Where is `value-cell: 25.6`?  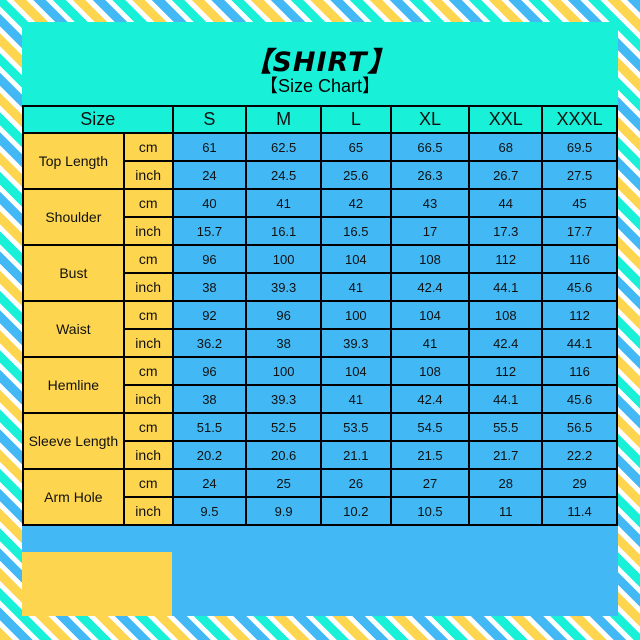 value-cell: 25.6 is located at coordinates (355, 175).